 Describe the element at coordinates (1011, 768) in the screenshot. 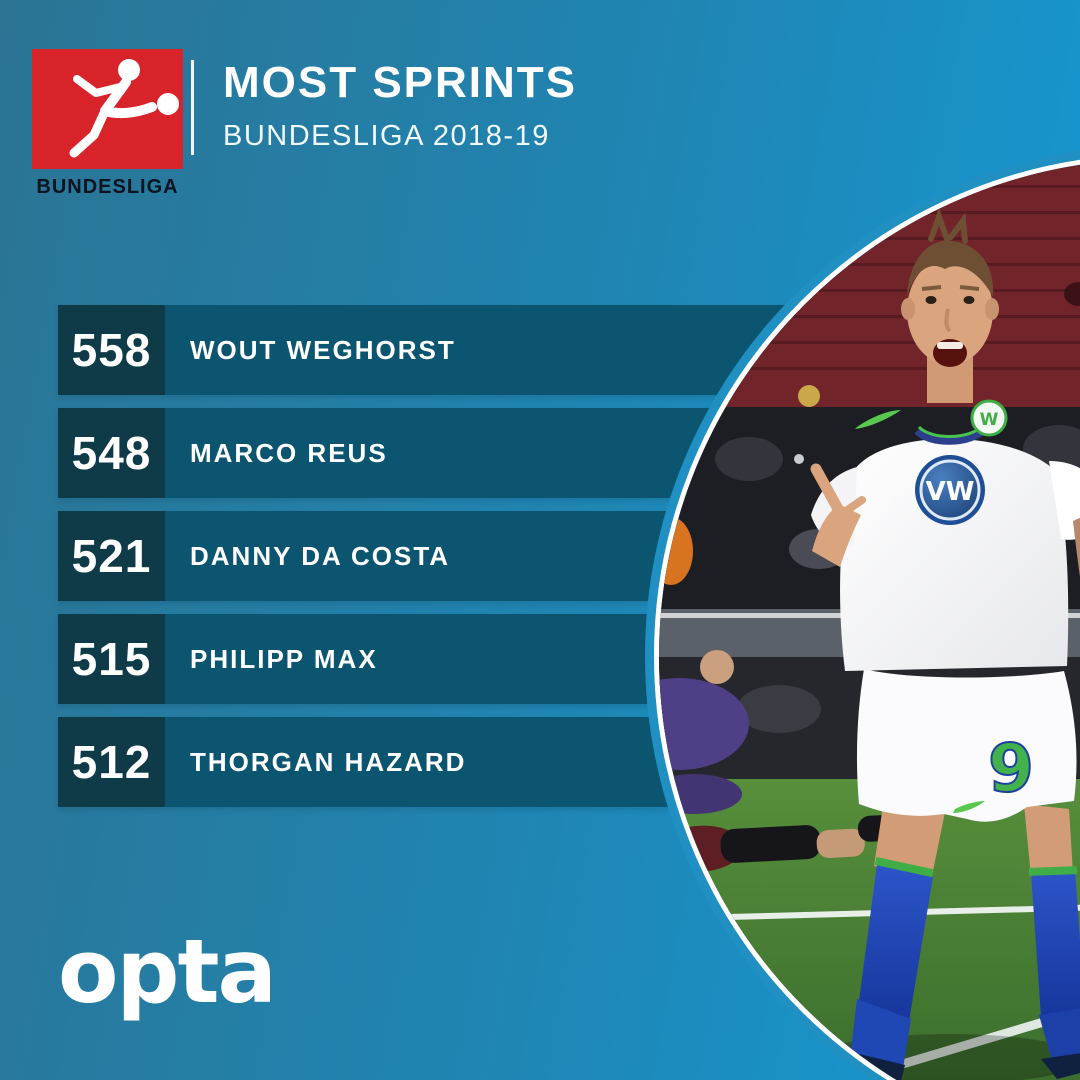

I see `jersey-number: 9` at that location.